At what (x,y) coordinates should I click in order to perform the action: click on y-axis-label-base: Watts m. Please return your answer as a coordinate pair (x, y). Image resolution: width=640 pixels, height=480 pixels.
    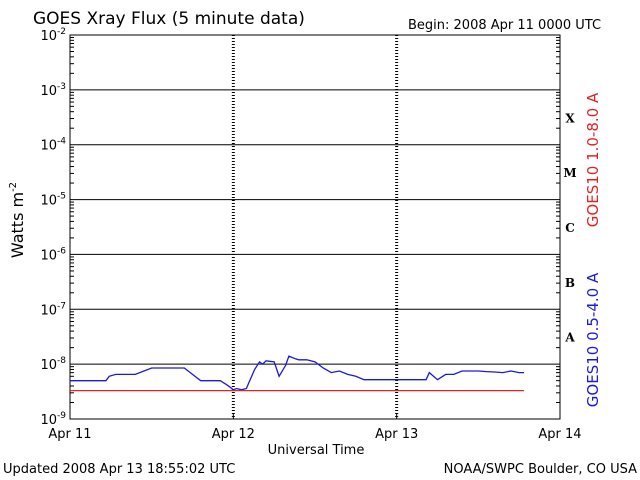
    Looking at the image, I should click on (17, 225).